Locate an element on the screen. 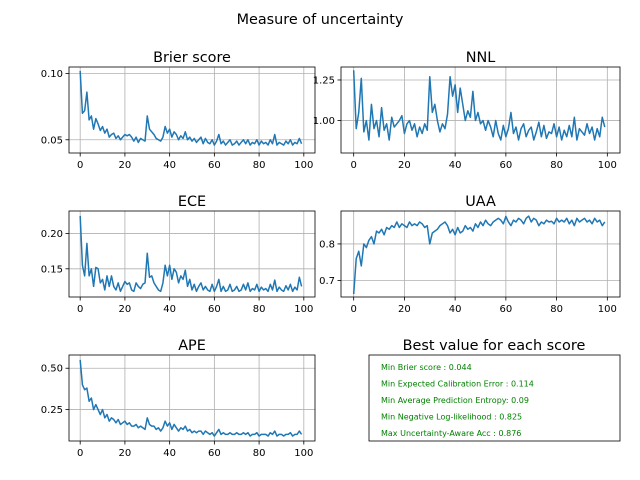  summary-line-4: Max Uncertainty-Aware Acc : 0.876 is located at coordinates (451, 433).